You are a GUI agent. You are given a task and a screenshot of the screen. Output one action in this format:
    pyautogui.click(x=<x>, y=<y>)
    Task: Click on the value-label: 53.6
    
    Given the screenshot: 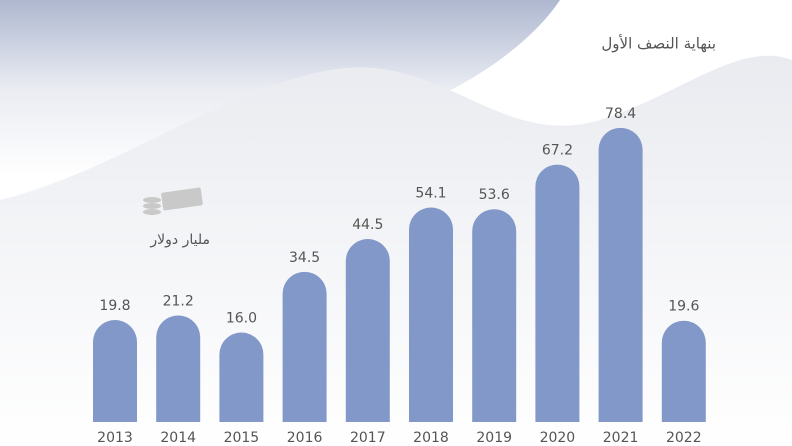 What is the action you would take?
    pyautogui.click(x=494, y=195)
    